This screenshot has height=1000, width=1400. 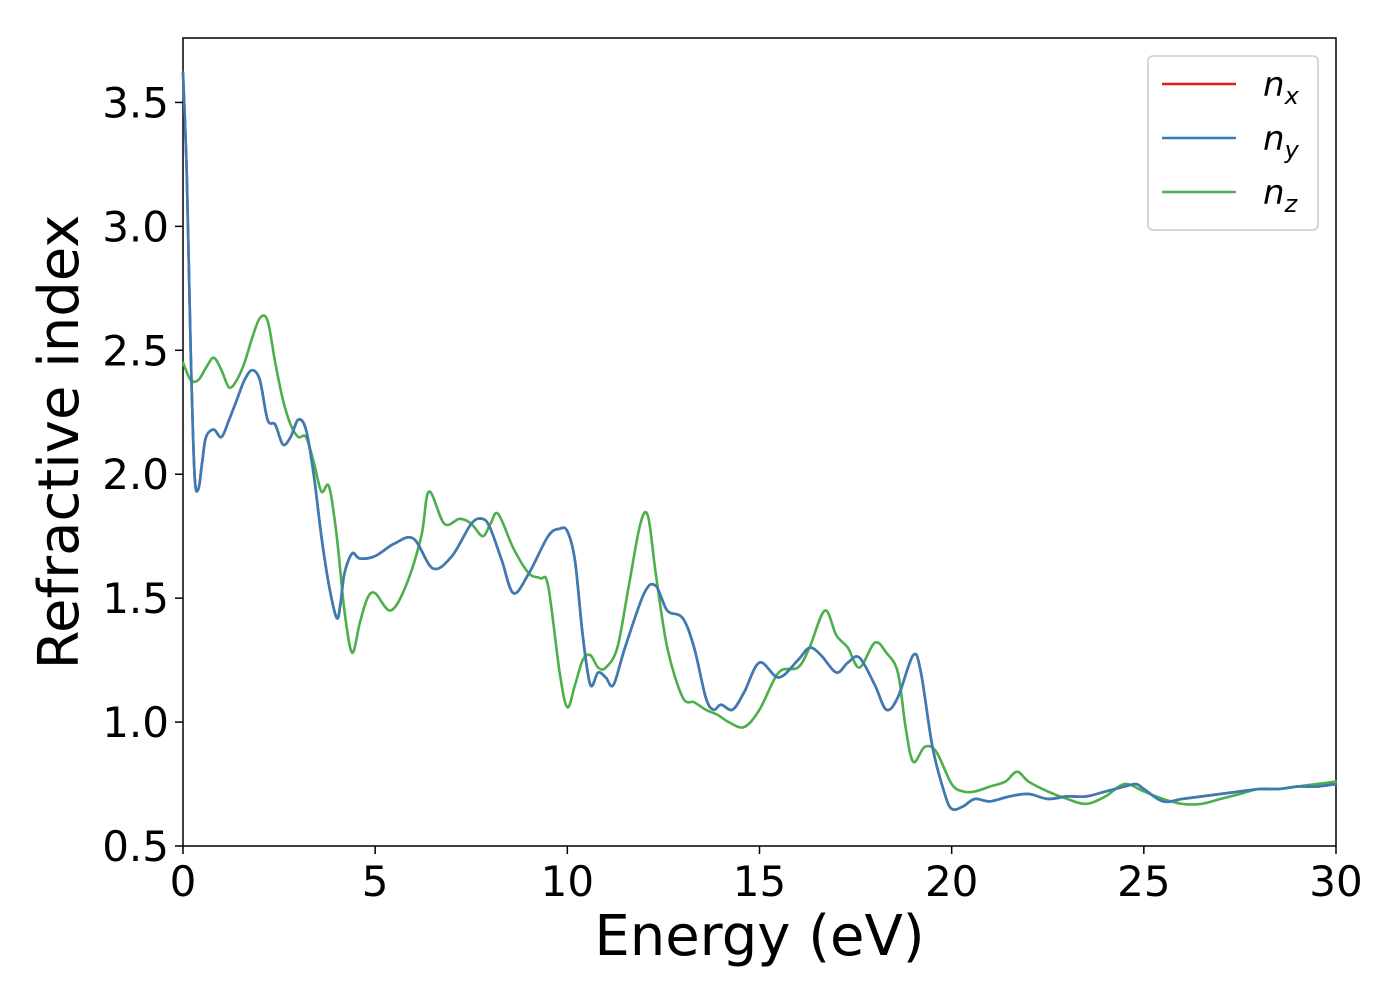 I want to click on y-tick-label: 1.5, so click(x=135, y=598).